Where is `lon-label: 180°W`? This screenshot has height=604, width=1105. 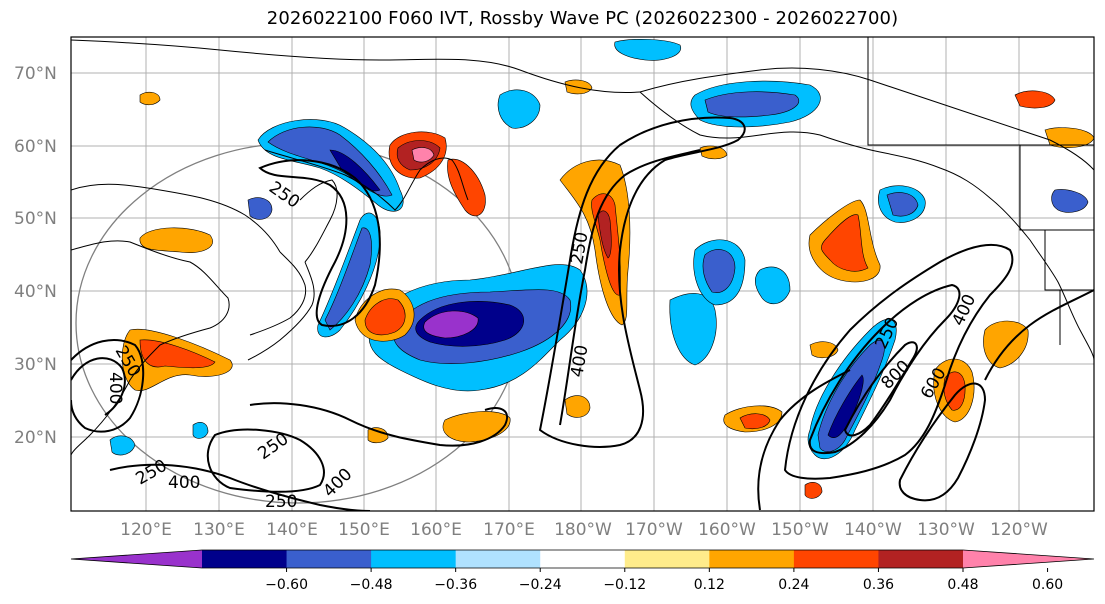
lon-label: 180°W is located at coordinates (583, 530).